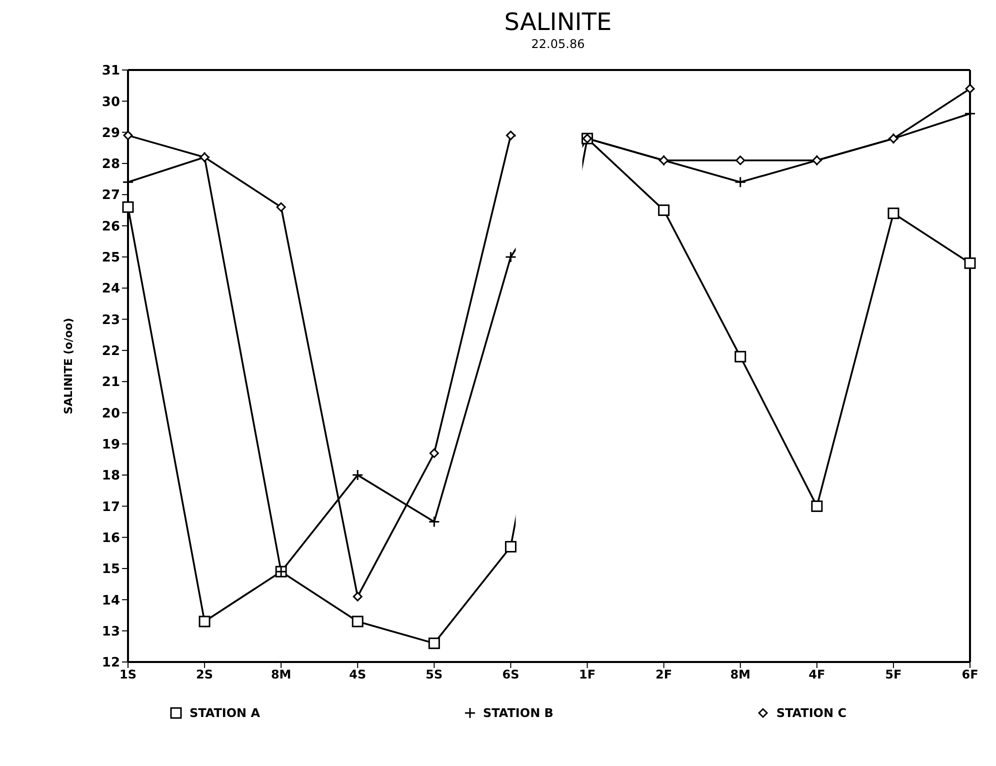  What do you see at coordinates (111, 414) in the screenshot?
I see `y-tick-label: 20` at bounding box center [111, 414].